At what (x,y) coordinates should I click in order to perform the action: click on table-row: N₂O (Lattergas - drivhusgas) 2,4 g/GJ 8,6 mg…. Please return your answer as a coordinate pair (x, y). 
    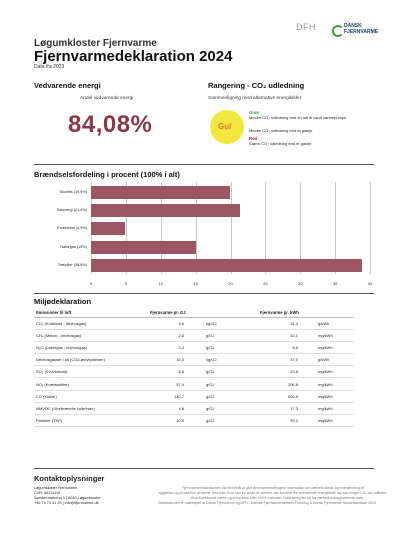
    Looking at the image, I should click on (194, 348).